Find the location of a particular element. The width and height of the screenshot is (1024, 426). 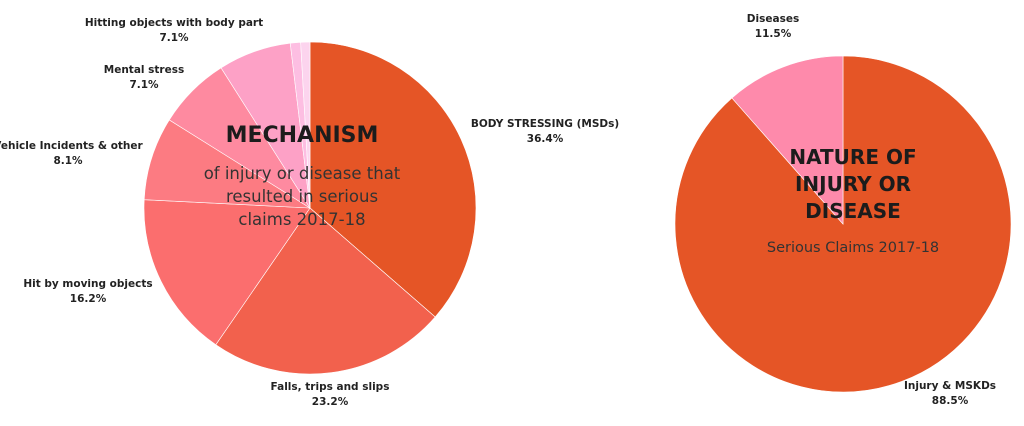

chart-subtitle: resulted in serious is located at coordinates (302, 196).